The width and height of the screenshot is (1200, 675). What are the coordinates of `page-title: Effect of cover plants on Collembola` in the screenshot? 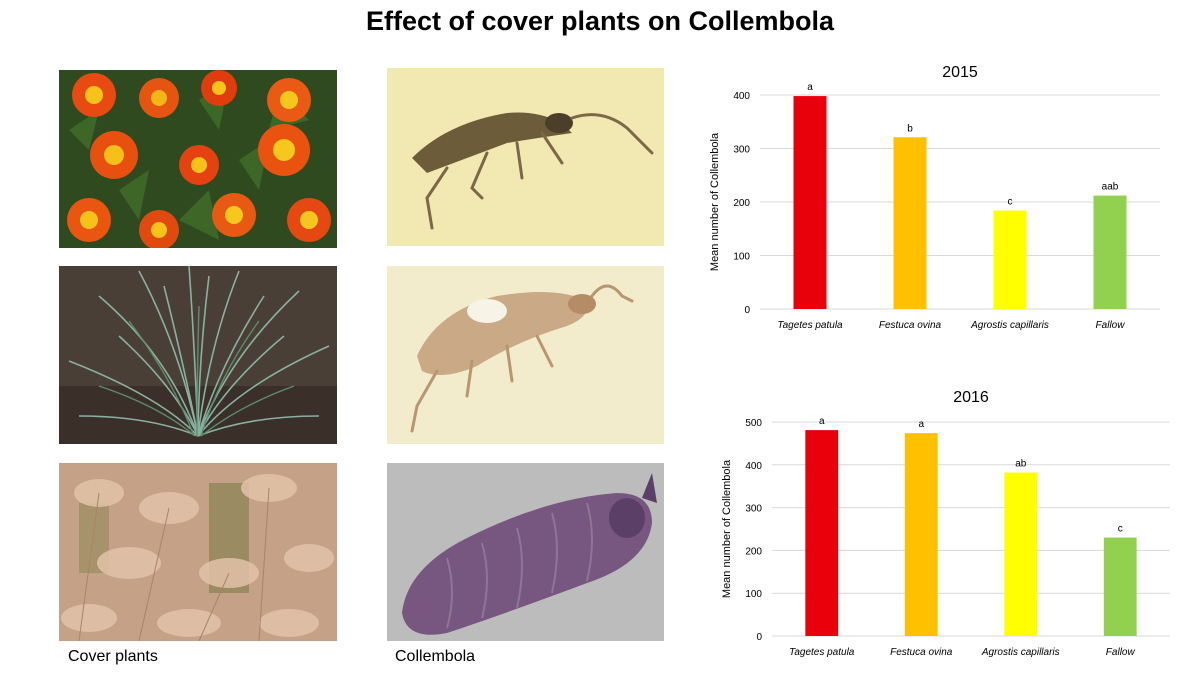 It's located at (600, 21).